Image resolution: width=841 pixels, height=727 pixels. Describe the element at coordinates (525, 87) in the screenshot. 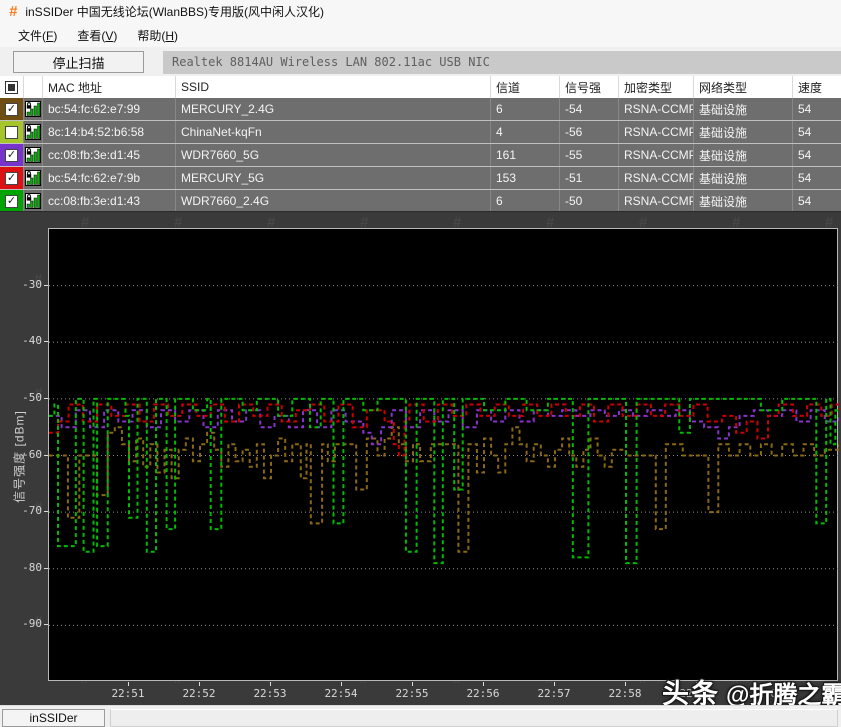

I see `column-channel: 信道` at that location.